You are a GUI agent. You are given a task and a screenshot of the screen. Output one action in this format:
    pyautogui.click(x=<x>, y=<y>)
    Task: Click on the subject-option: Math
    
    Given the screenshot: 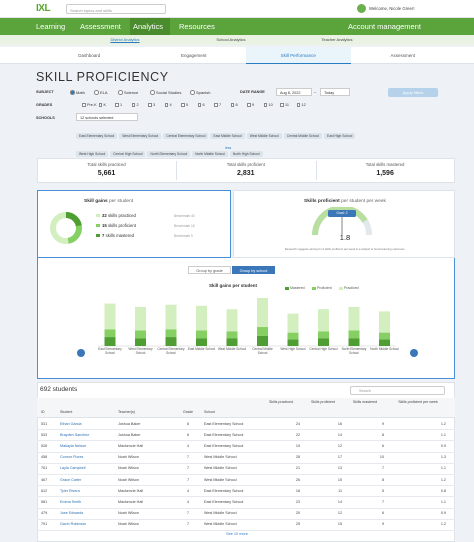 What is the action you would take?
    pyautogui.click(x=80, y=92)
    